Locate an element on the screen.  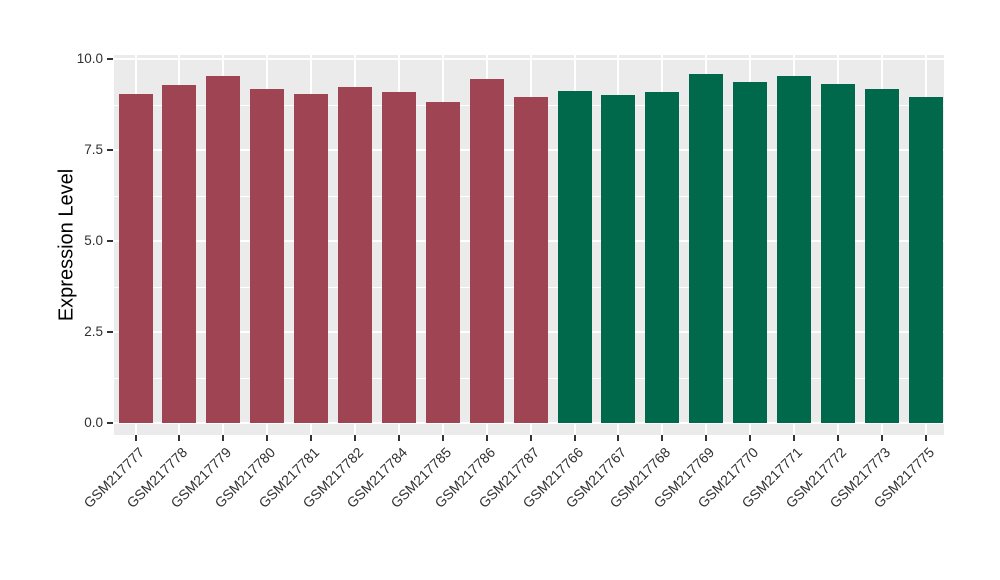
y-tick-label: 5.0 is located at coordinates (93, 240).